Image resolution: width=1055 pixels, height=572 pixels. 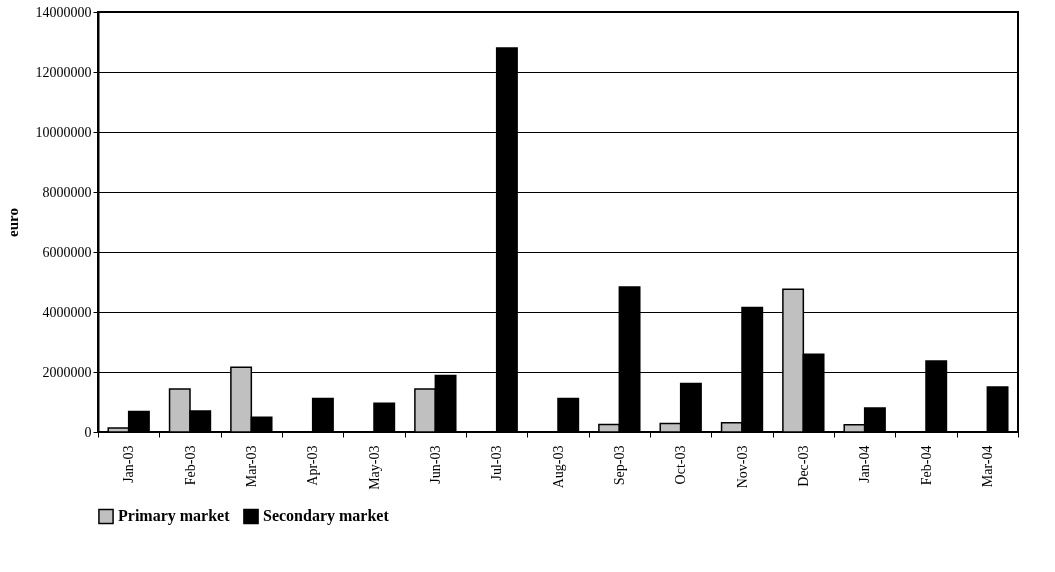 What do you see at coordinates (63, 132) in the screenshot?
I see `y-tick-label: 10000000` at bounding box center [63, 132].